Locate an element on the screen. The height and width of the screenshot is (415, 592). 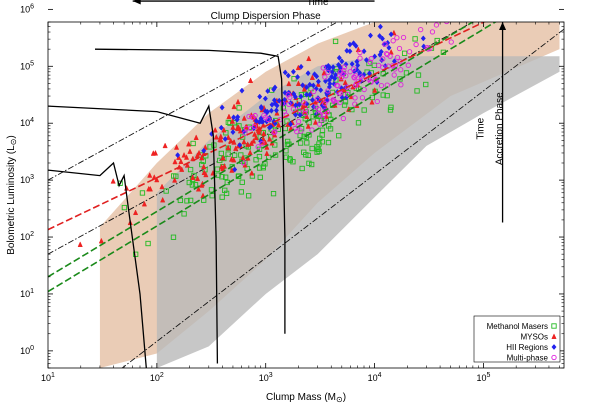
legend-box is located at coordinates (517, 339).